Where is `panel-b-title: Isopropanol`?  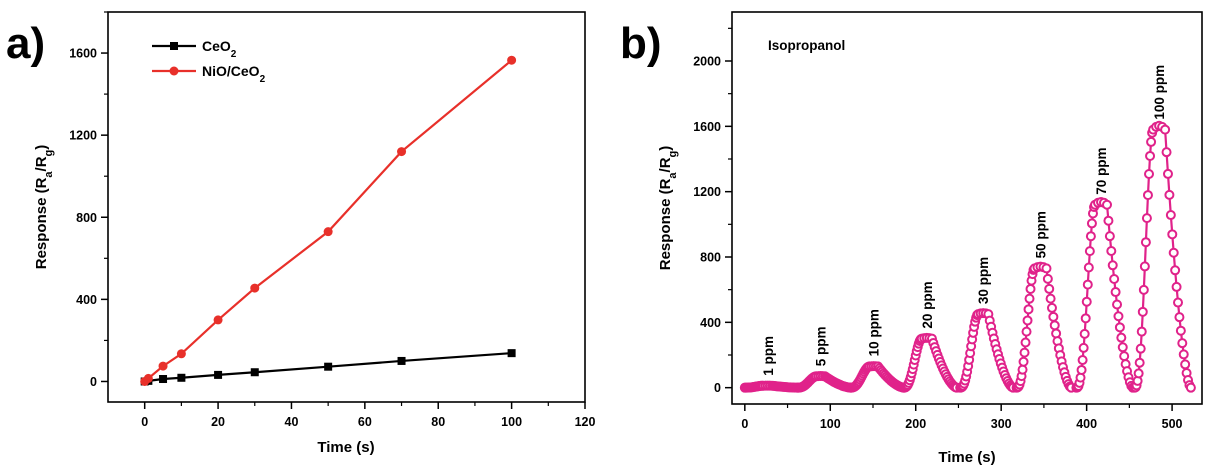 panel-b-title: Isopropanol is located at coordinates (806, 45).